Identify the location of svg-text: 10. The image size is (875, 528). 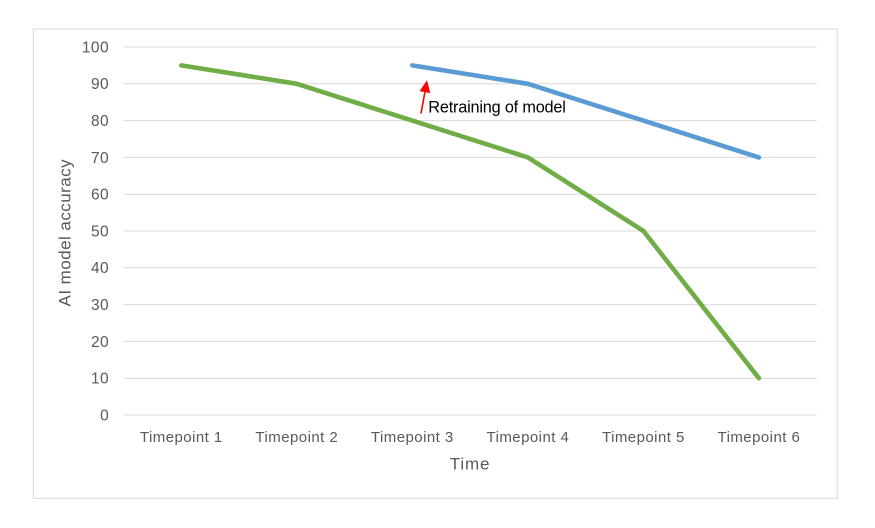
(100, 379).